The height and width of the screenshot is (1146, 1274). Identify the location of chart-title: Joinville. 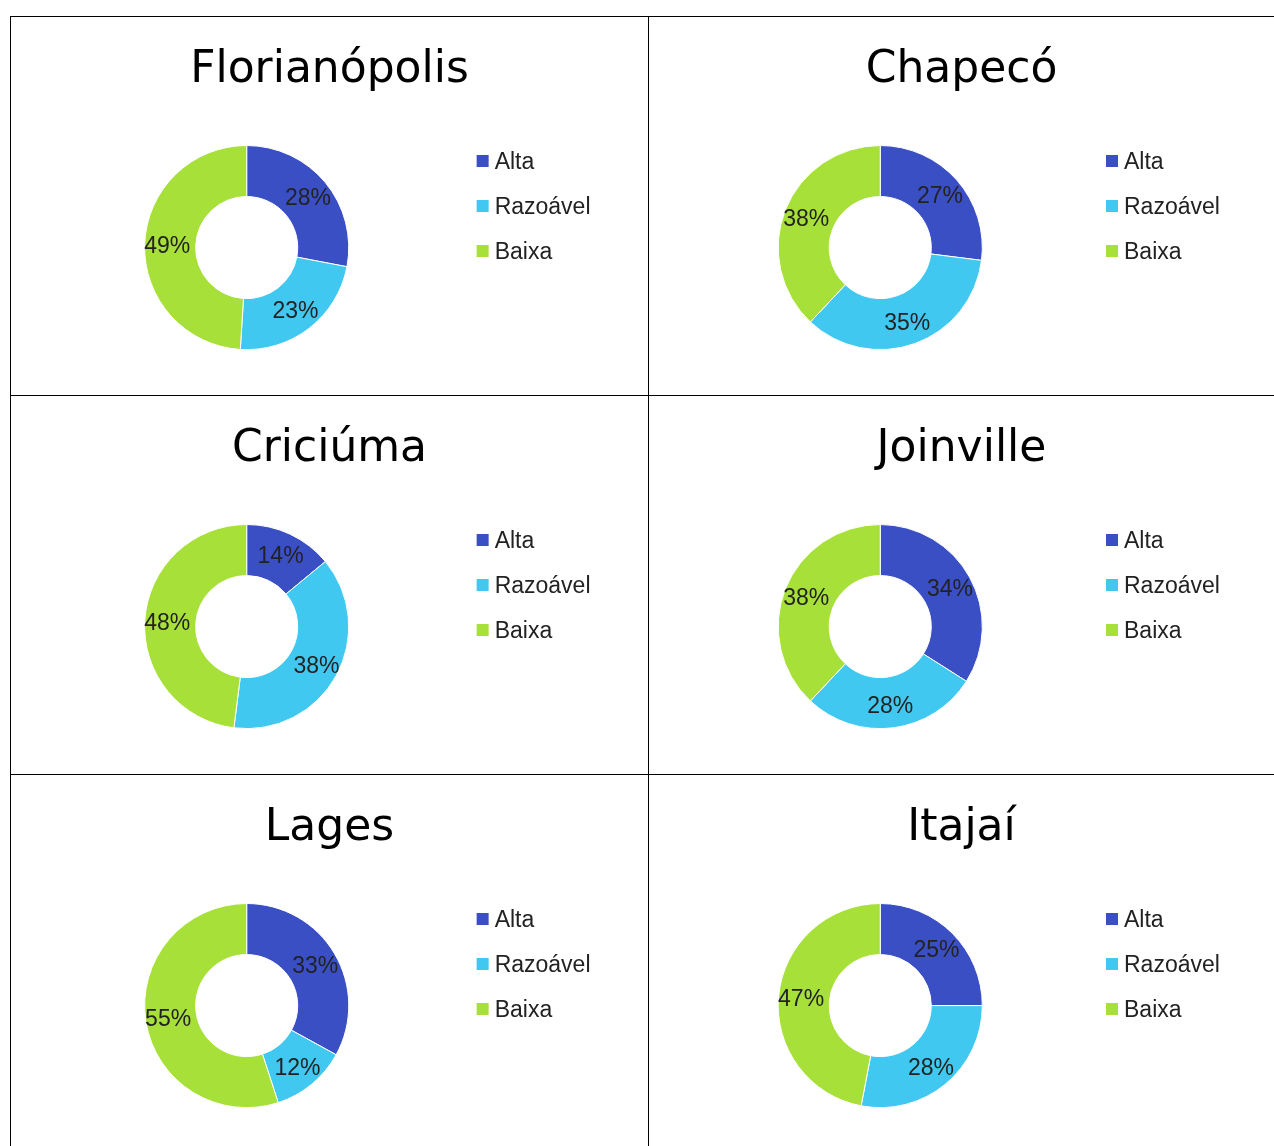
(960, 445).